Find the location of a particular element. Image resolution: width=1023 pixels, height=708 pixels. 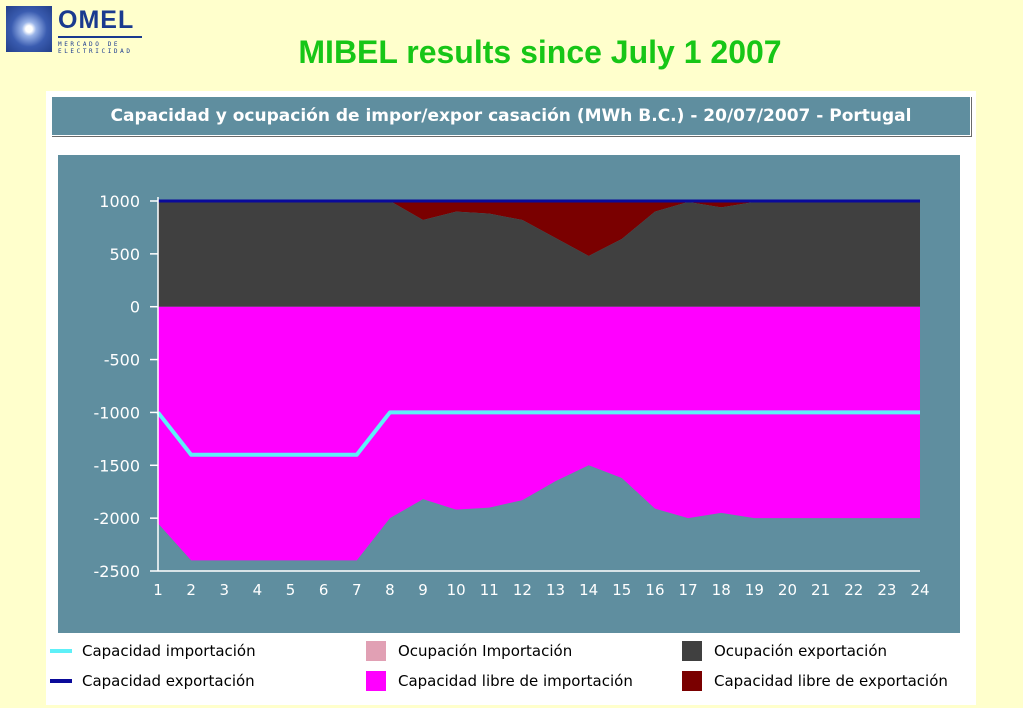

y-tick-label: -1500 is located at coordinates (117, 465).